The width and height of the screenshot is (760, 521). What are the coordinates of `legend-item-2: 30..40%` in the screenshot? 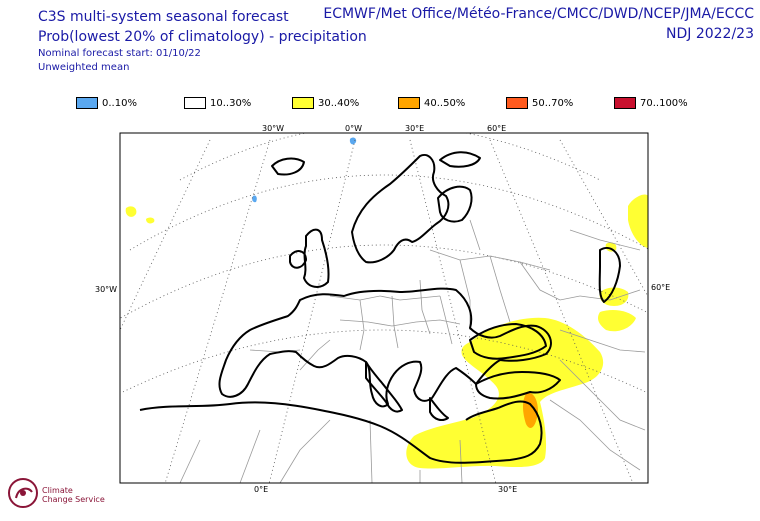 It's located at (325, 103).